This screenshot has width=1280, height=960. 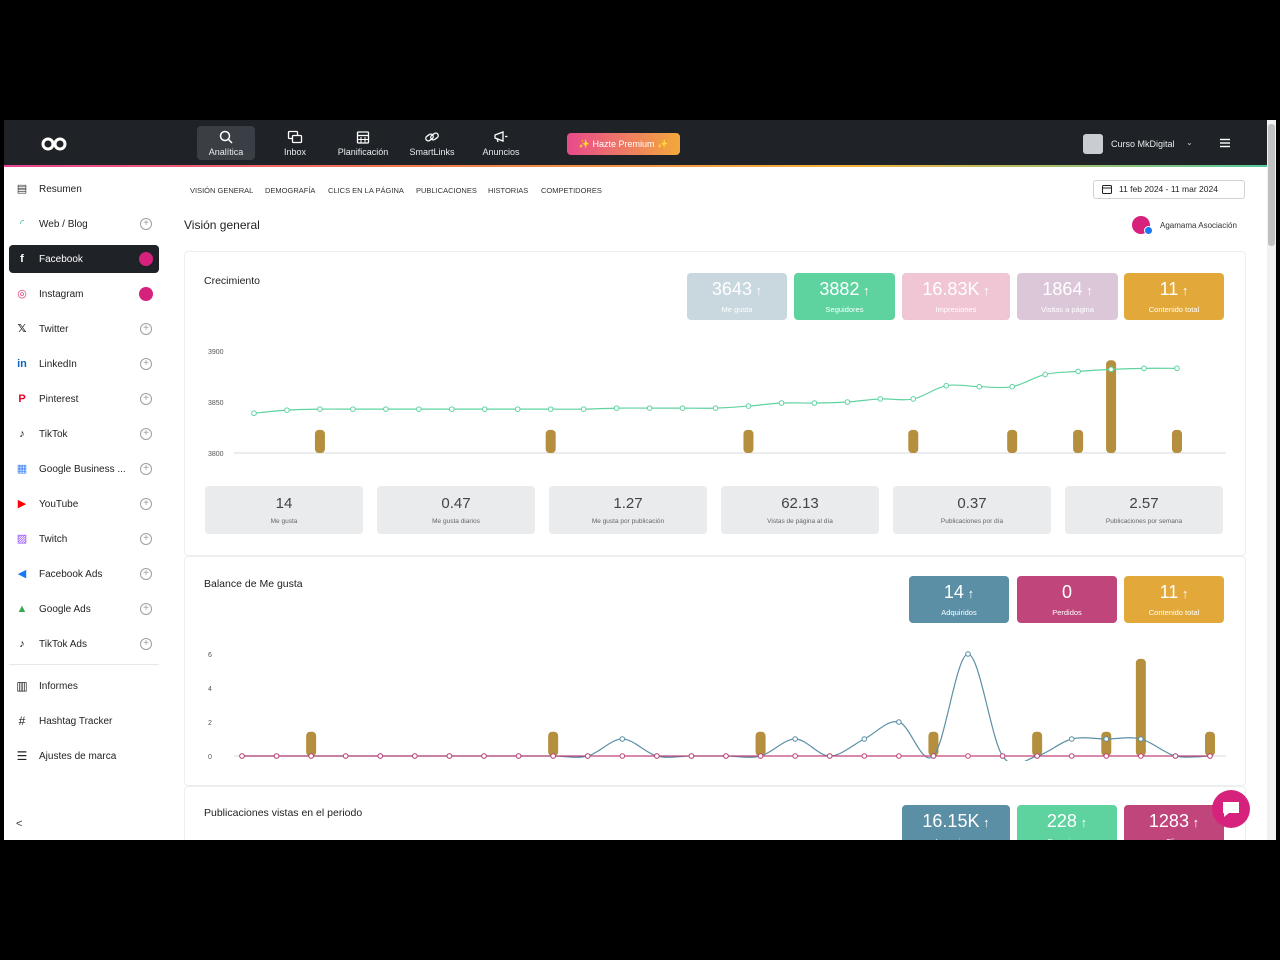 I want to click on sidebar-item-facebook-ads: ◀ Facebook Ads +, so click(x=84, y=574).